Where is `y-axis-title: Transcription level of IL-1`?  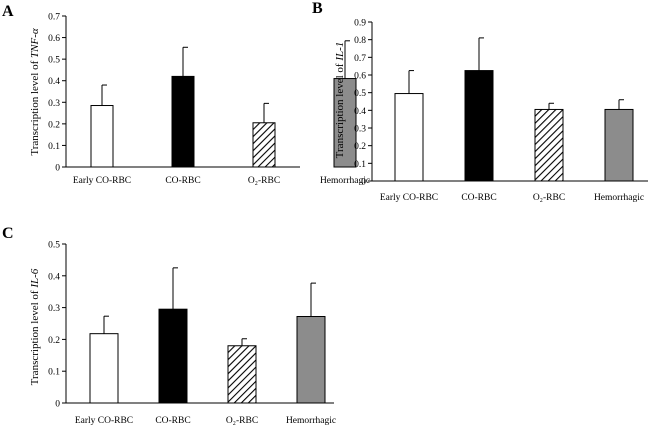
y-axis-title: Transcription level of IL-1 is located at coordinates (340, 100).